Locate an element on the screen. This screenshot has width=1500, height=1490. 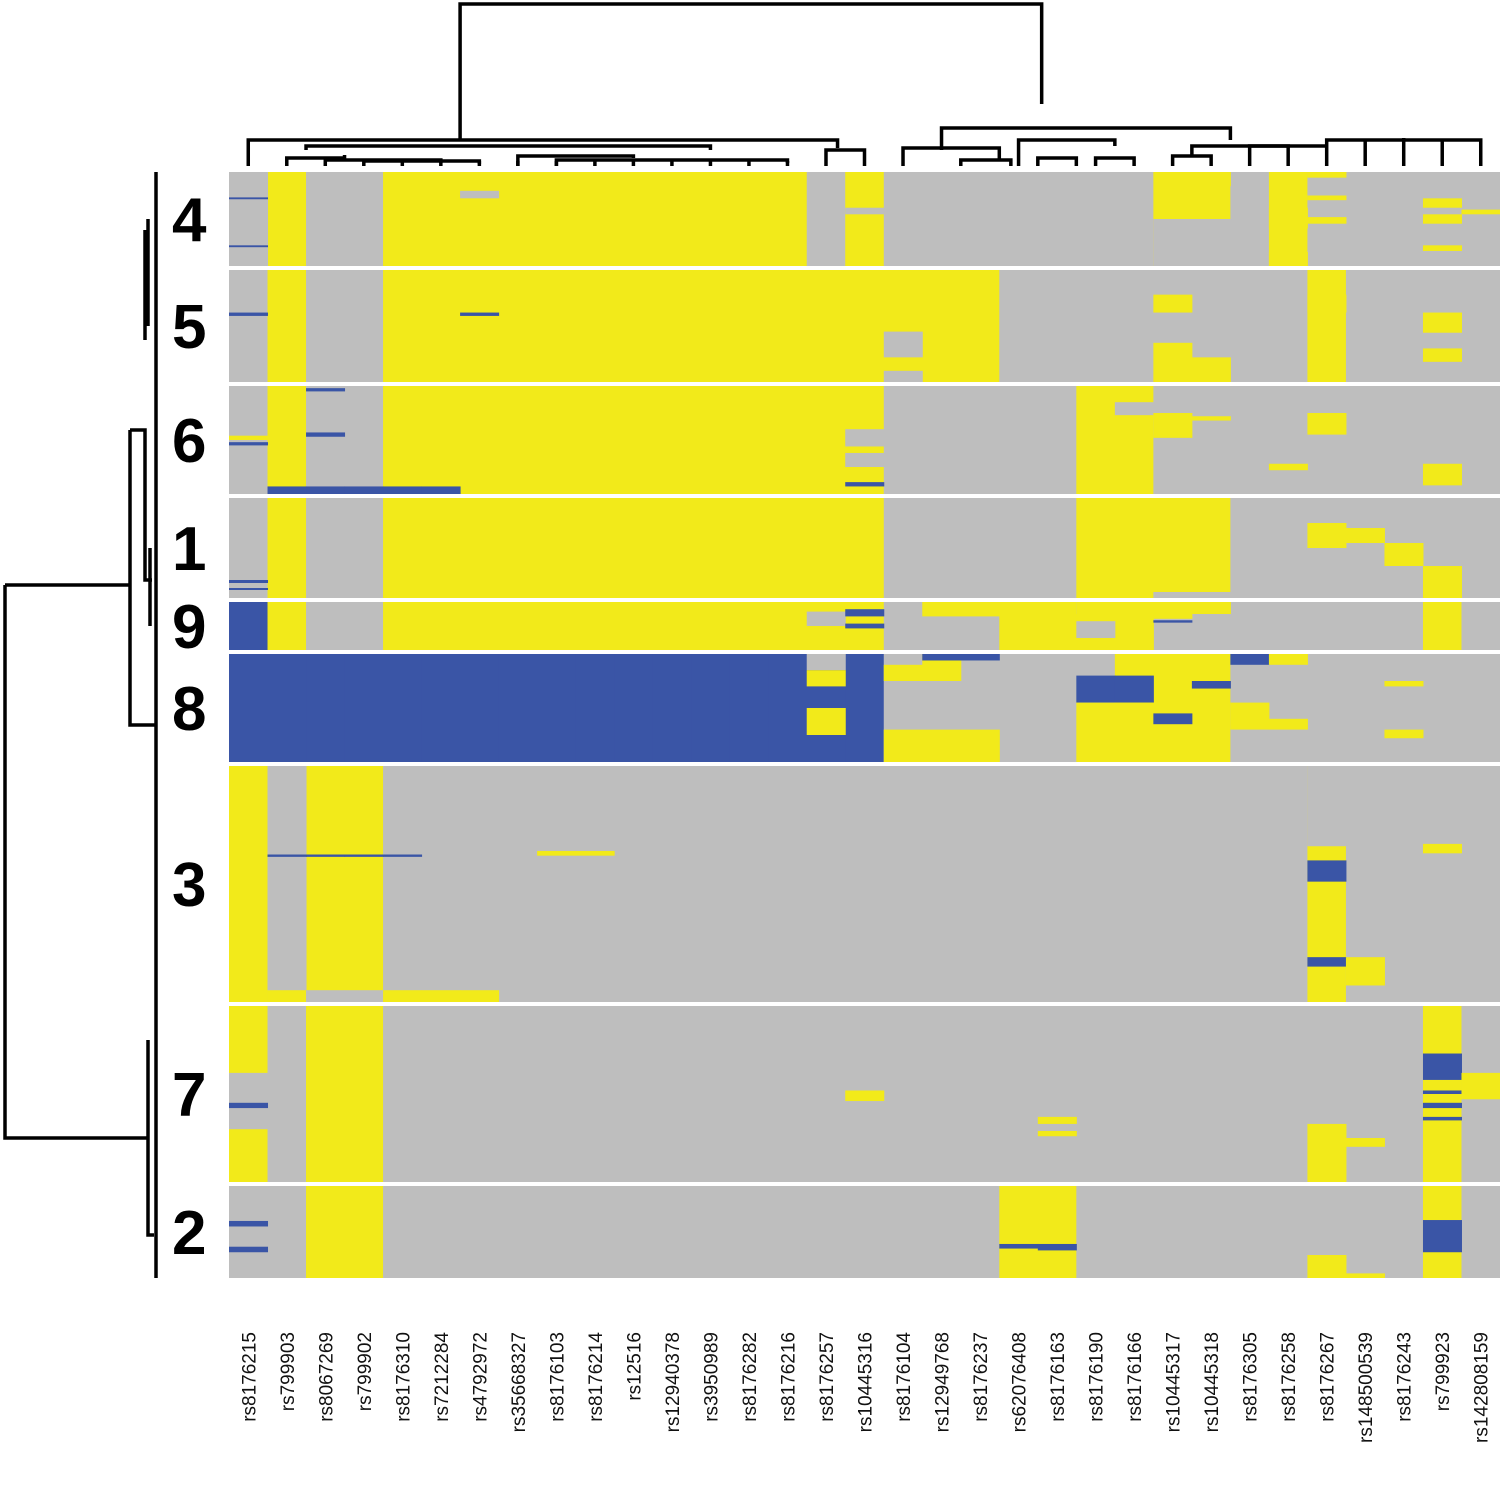
heatmap-cell-1-rs8176190 is located at coordinates (1096, 548).